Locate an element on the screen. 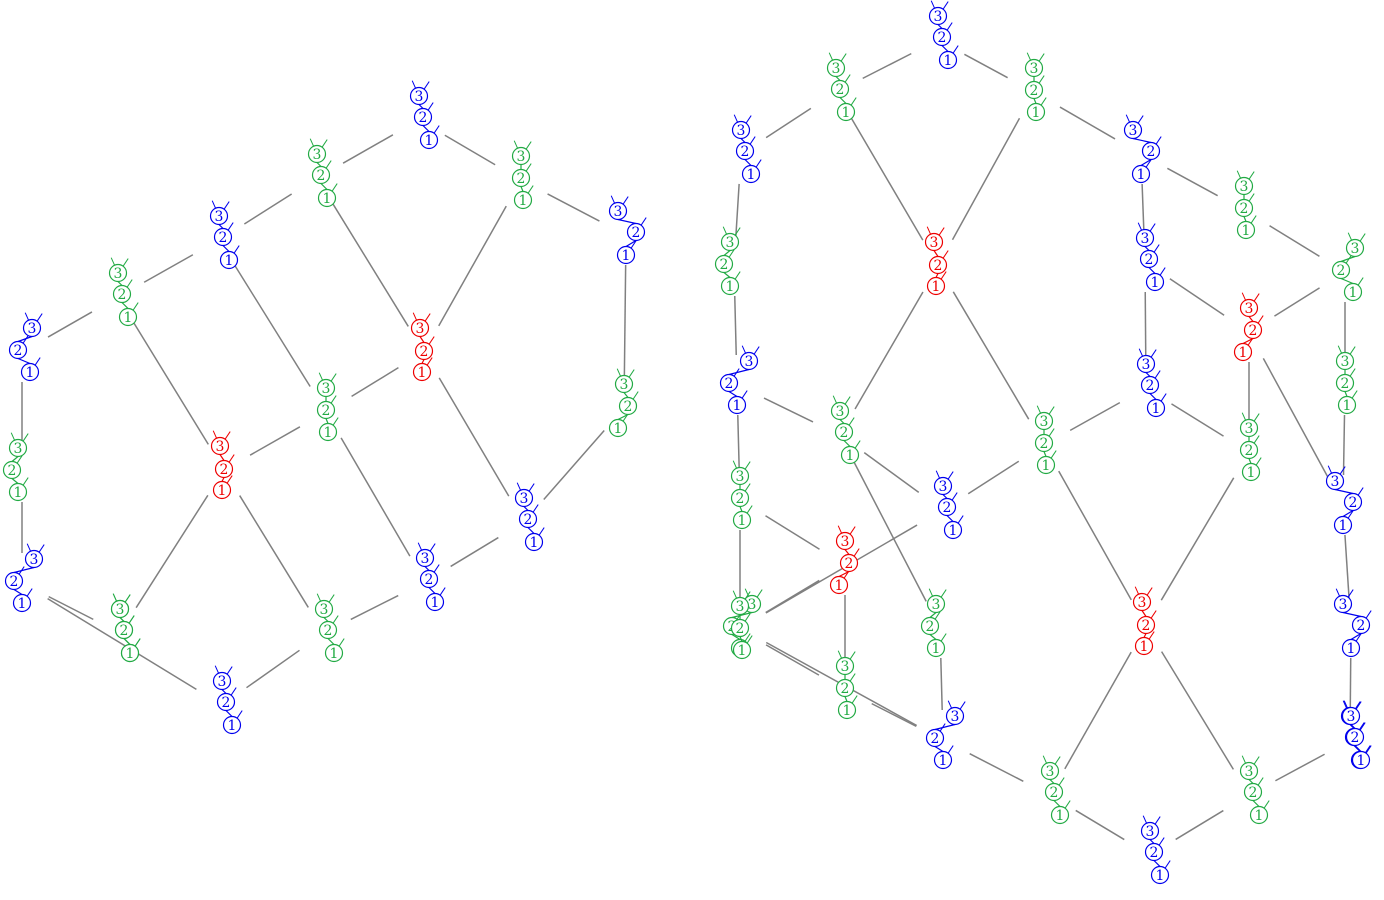  edge-R24-R29 is located at coordinates (1098, 710).